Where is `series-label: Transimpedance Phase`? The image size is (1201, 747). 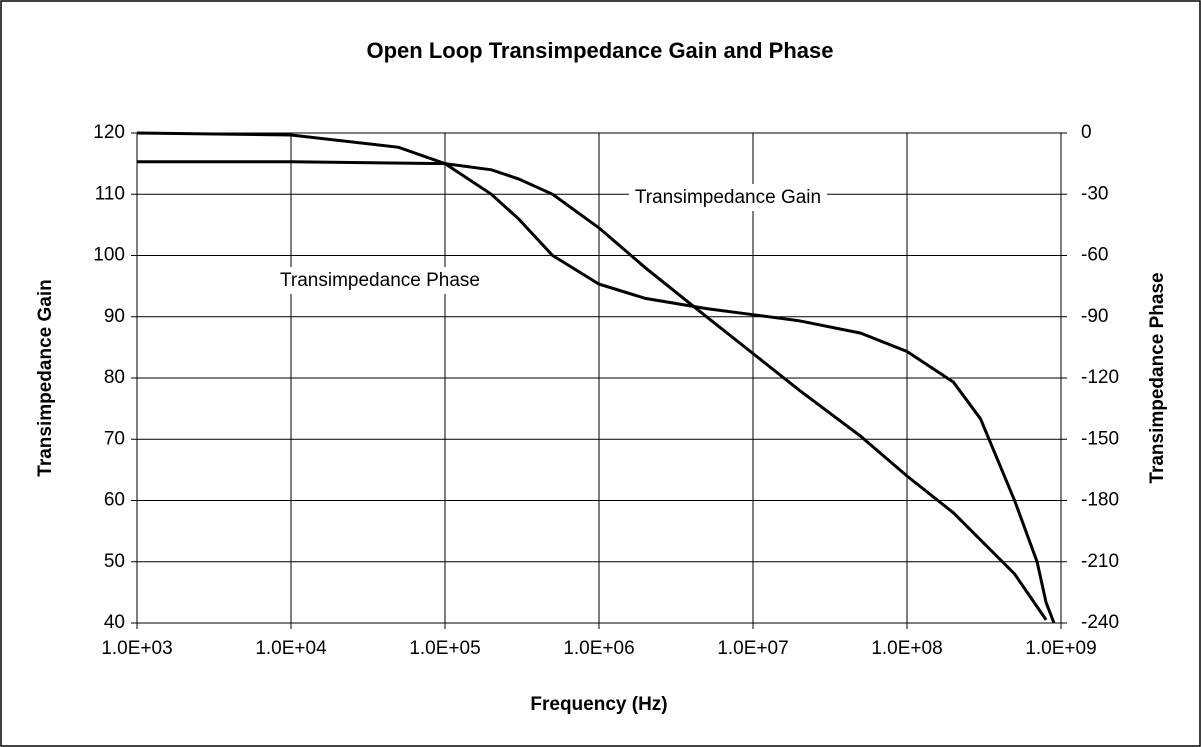 series-label: Transimpedance Phase is located at coordinates (380, 280).